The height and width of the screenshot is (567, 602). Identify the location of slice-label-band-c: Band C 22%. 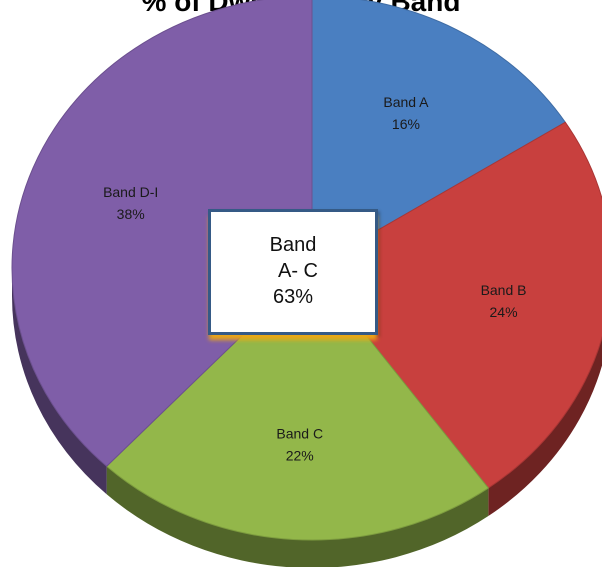
(299, 444).